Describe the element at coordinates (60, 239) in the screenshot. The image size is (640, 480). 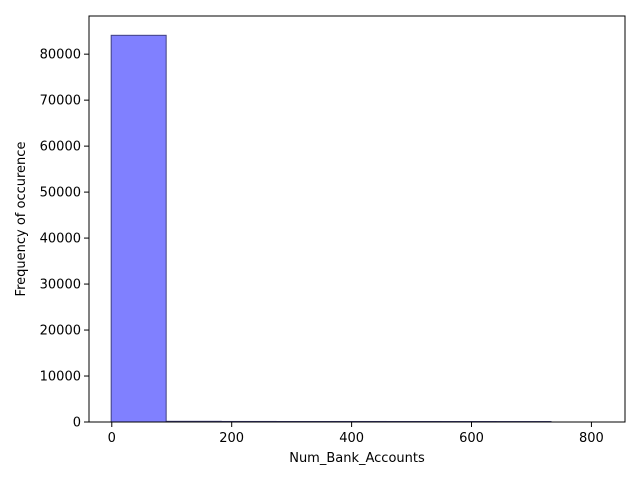
I see `y-tick-label-4: 40000` at that location.